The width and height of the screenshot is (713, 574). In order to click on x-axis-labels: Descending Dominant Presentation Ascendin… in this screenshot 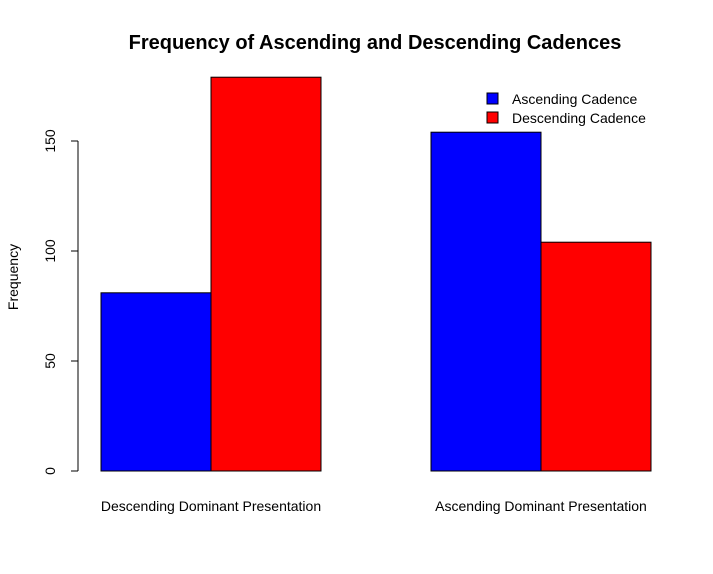, I will do `click(374, 506)`.